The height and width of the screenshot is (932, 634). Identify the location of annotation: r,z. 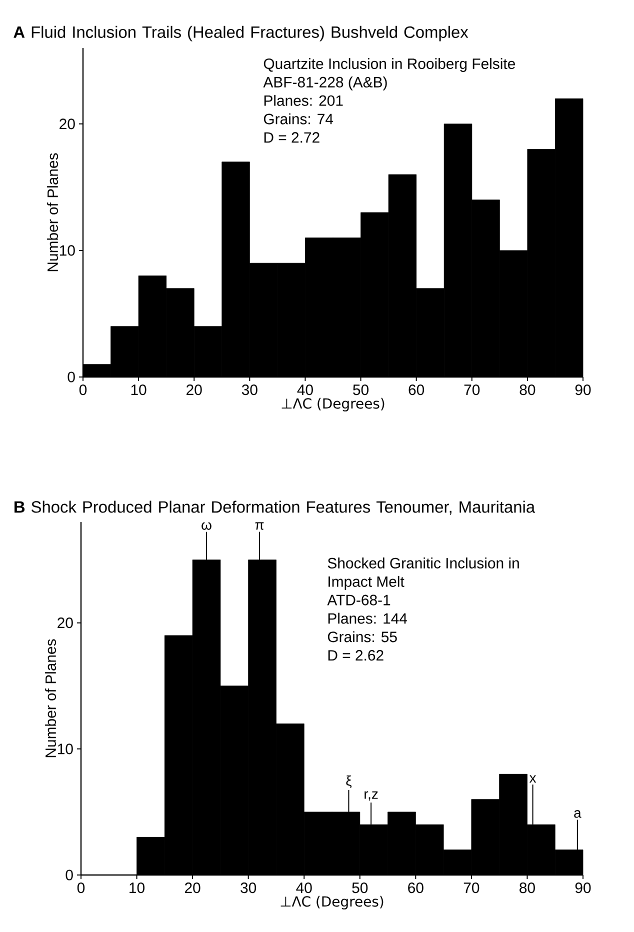
(371, 796).